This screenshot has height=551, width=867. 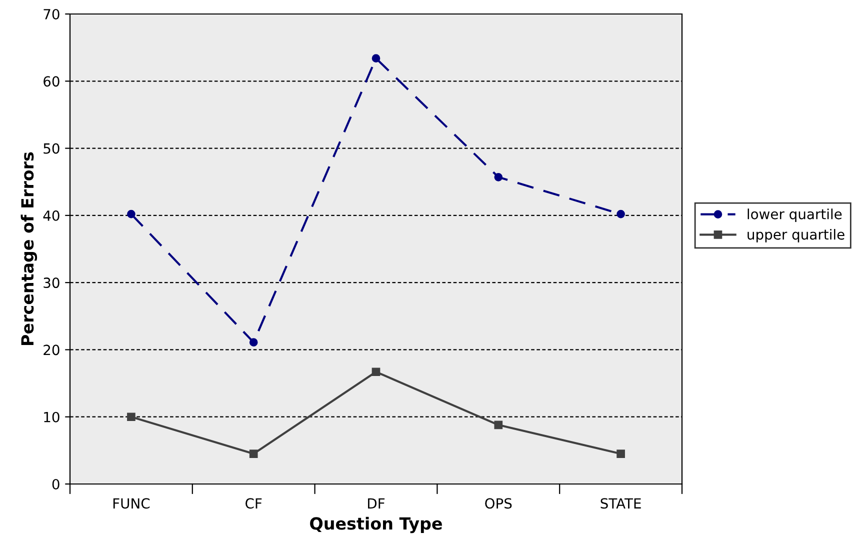 What do you see at coordinates (52, 350) in the screenshot?
I see `y-tick-label: 20` at bounding box center [52, 350].